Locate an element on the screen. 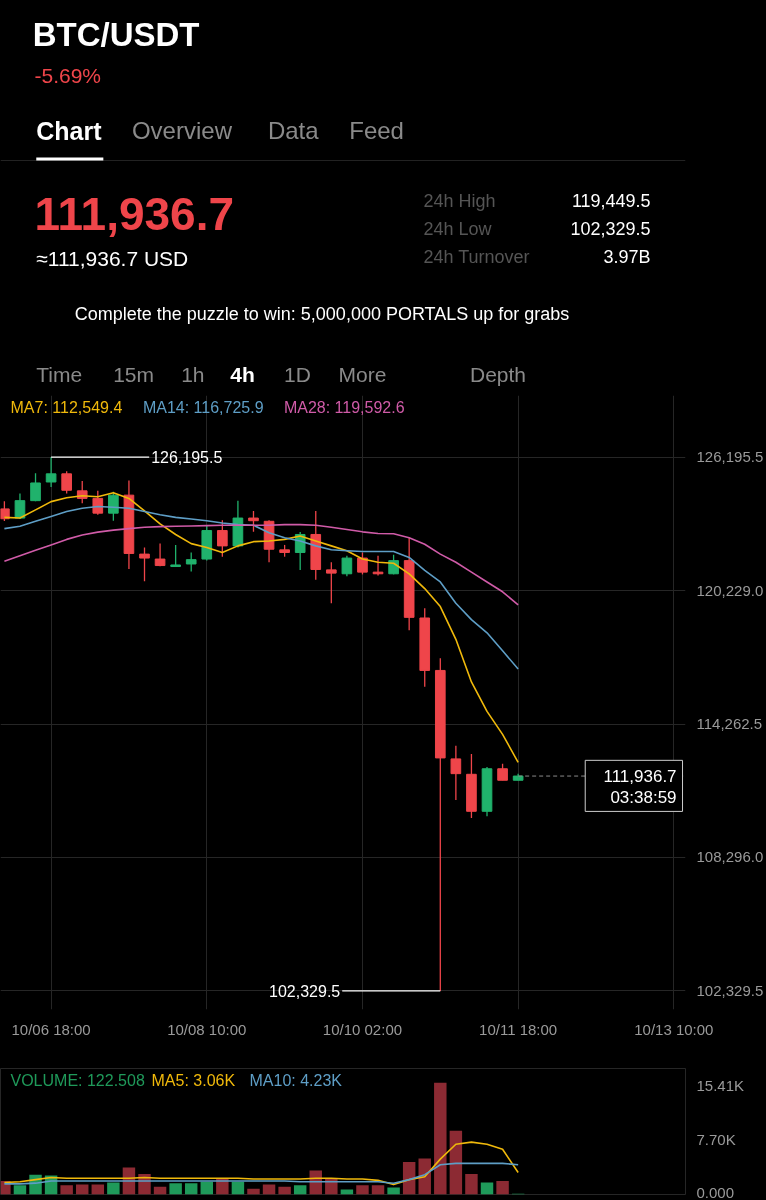 This screenshot has height=1200, width=766. text: VOLUME: 122.508 is located at coordinates (77, 1080).